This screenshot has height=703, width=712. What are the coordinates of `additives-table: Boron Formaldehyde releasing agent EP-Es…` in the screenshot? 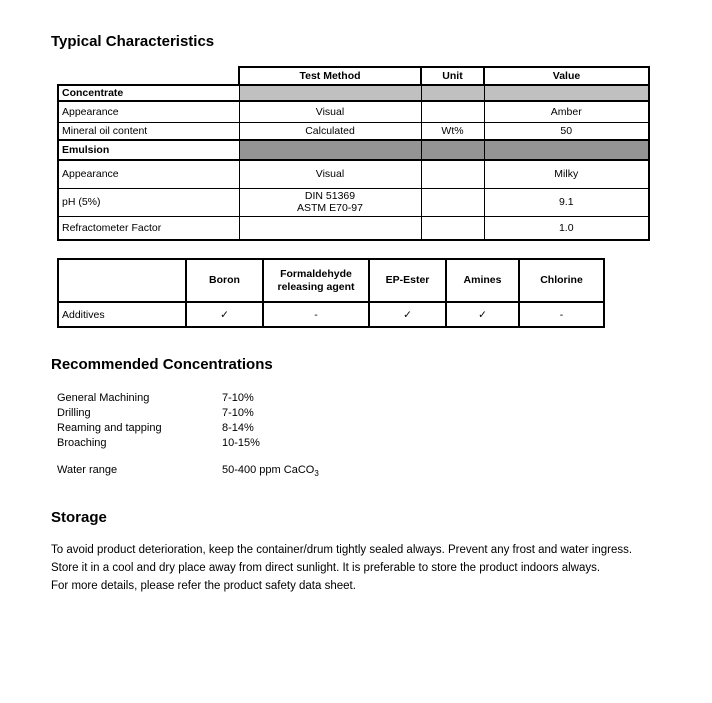 It's located at (331, 293).